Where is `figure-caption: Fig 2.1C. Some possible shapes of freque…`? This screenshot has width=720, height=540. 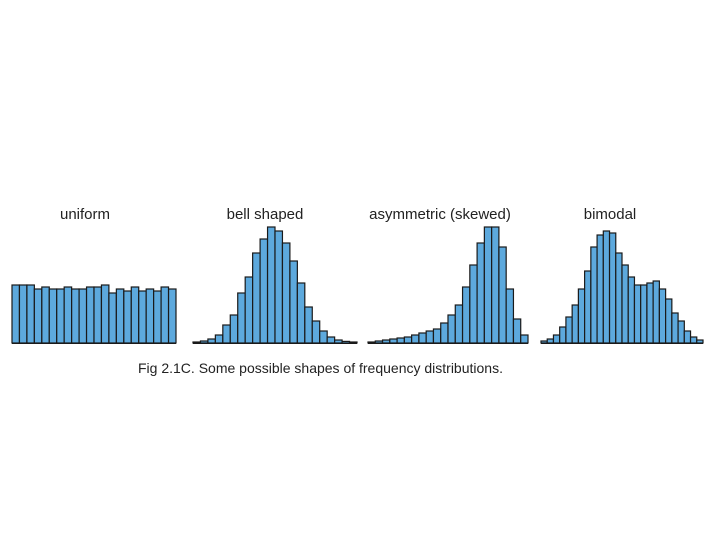 figure-caption: Fig 2.1C. Some possible shapes of freque… is located at coordinates (320, 368).